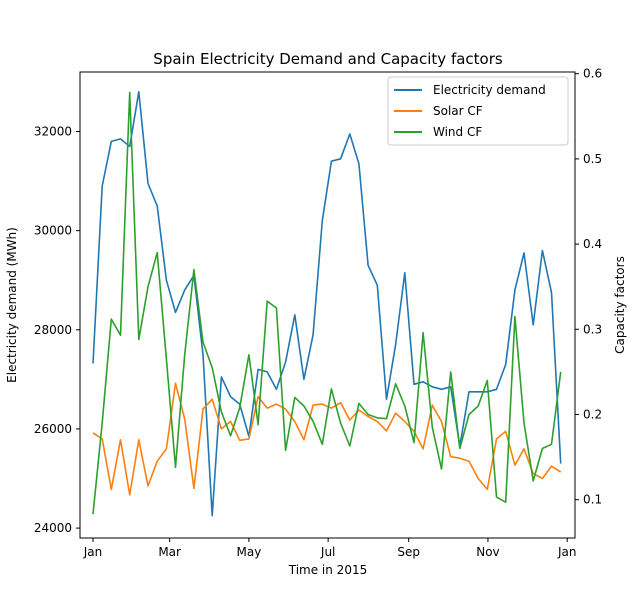 This screenshot has height=600, width=640. I want to click on y-right-tick-label: 0.6, so click(592, 74).